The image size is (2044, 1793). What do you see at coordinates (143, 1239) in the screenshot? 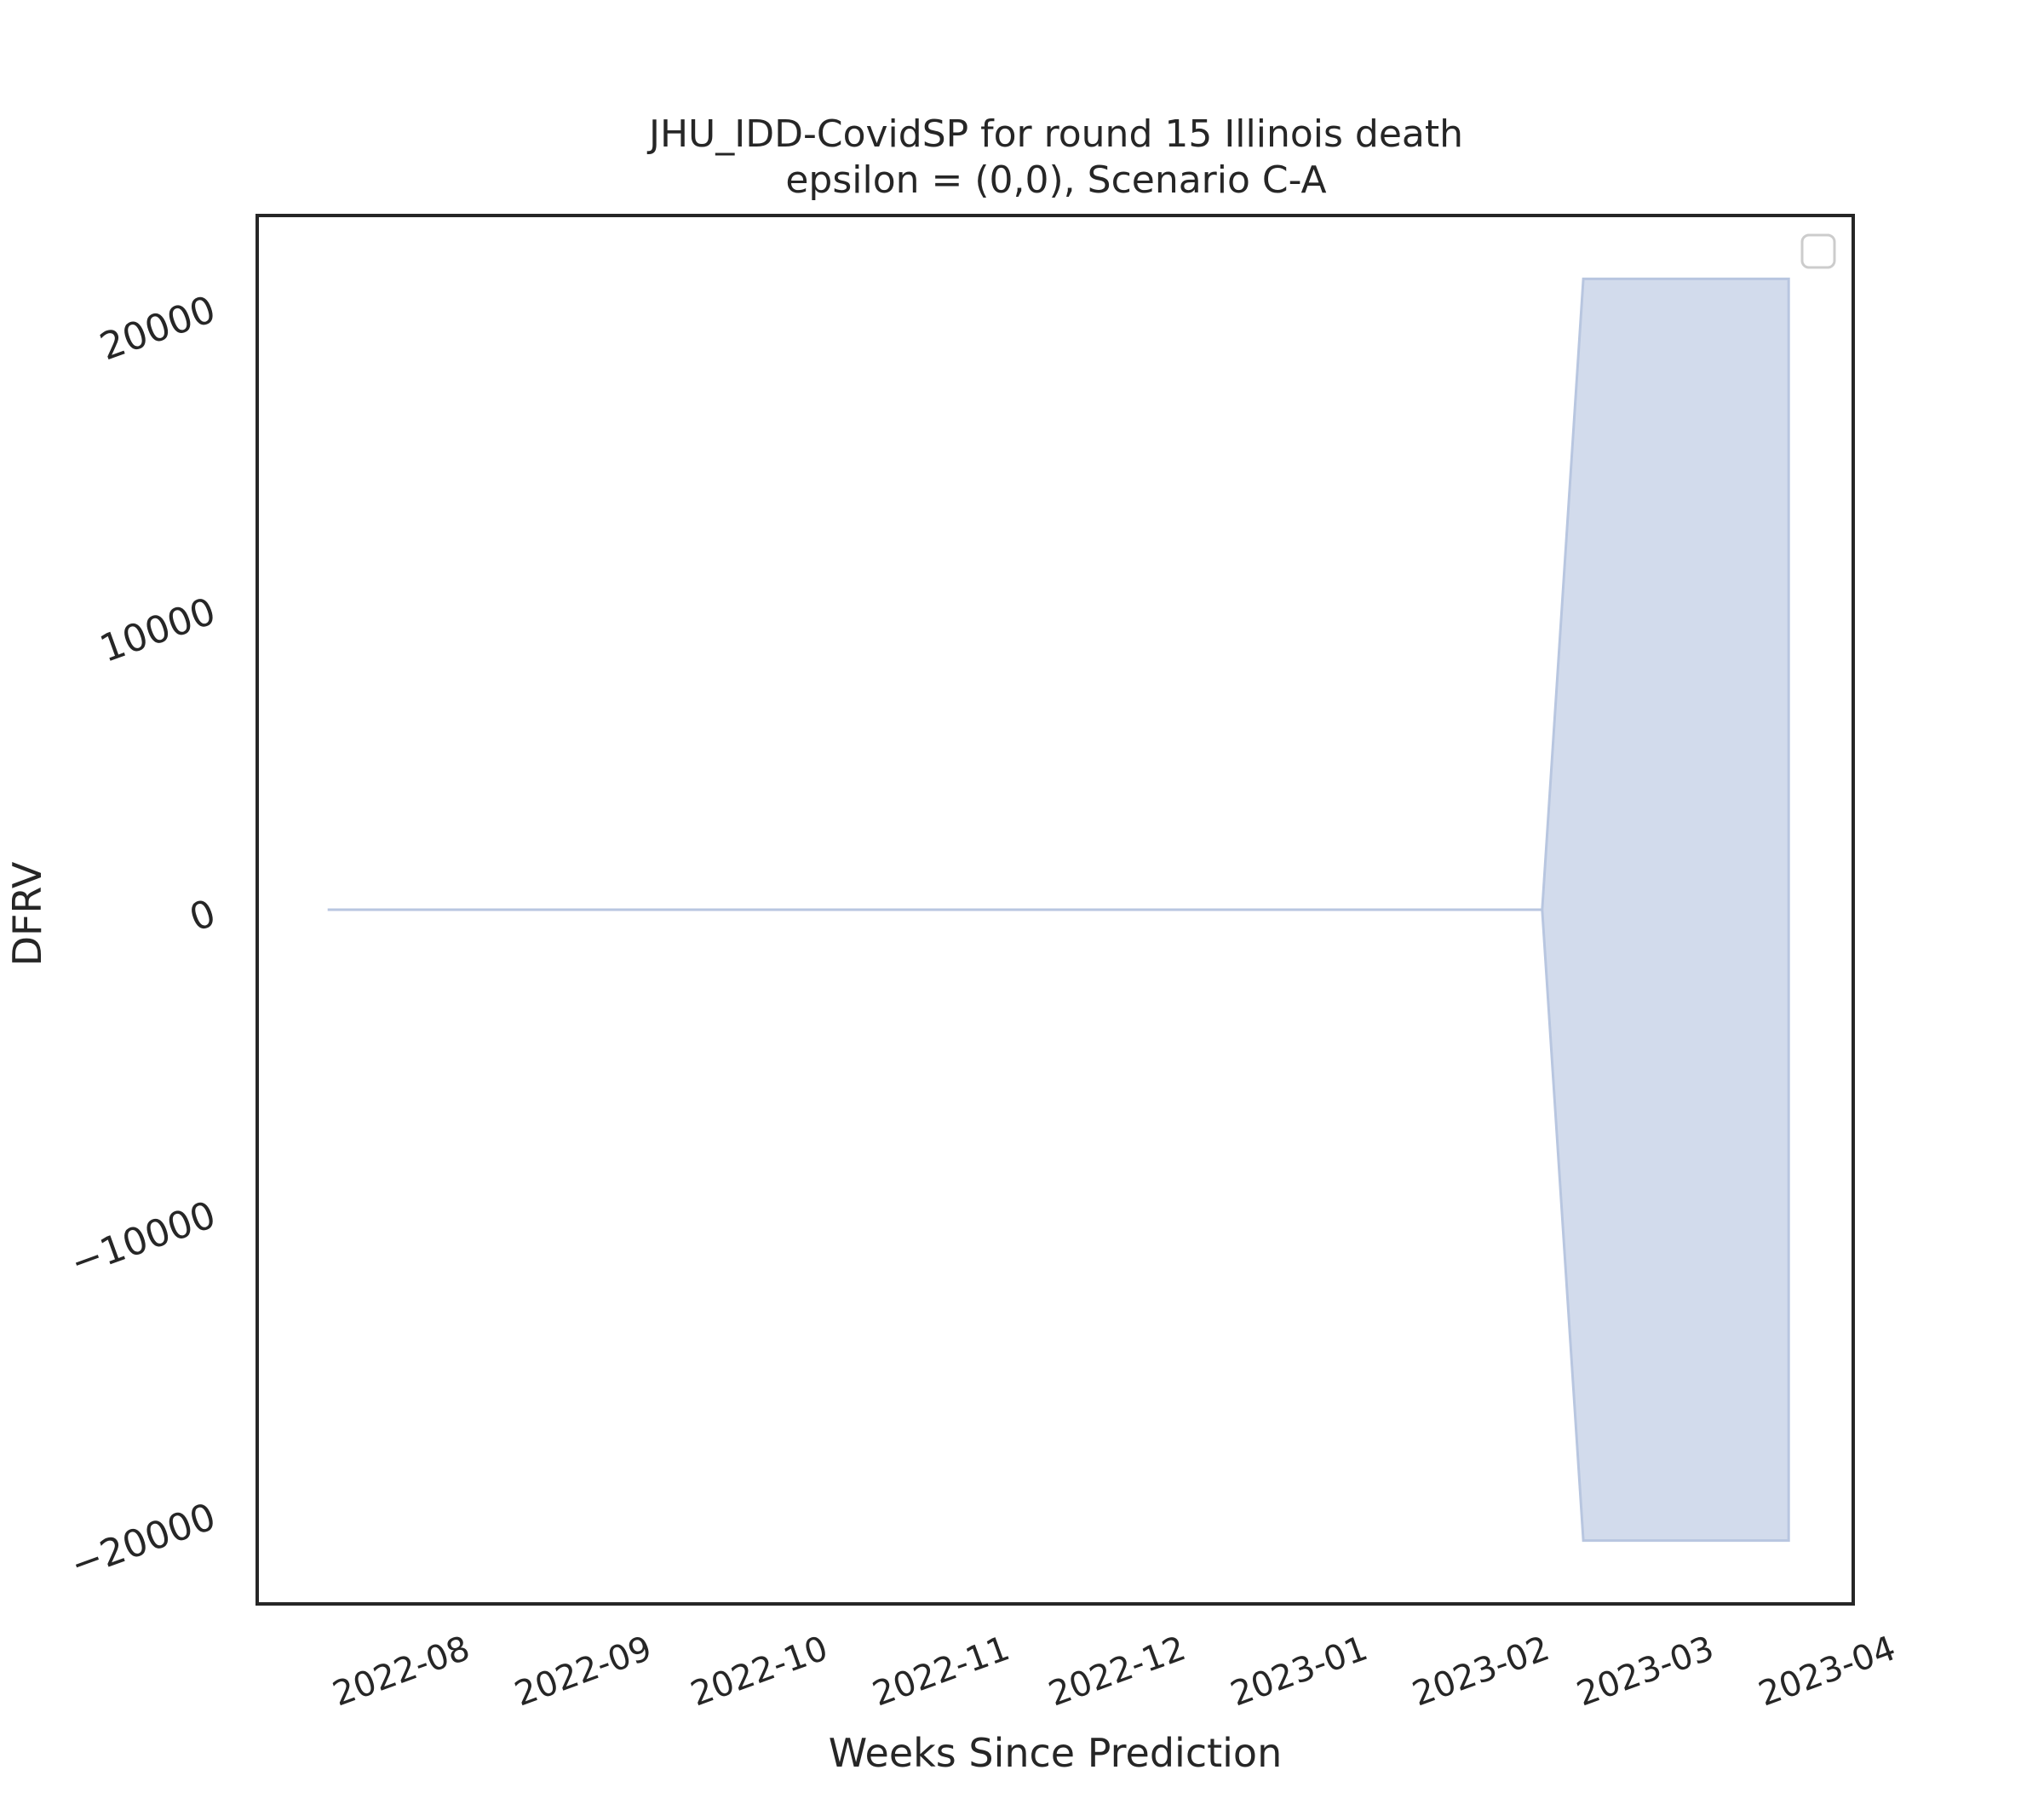
I see `y-tick-label: −10000` at bounding box center [143, 1239].